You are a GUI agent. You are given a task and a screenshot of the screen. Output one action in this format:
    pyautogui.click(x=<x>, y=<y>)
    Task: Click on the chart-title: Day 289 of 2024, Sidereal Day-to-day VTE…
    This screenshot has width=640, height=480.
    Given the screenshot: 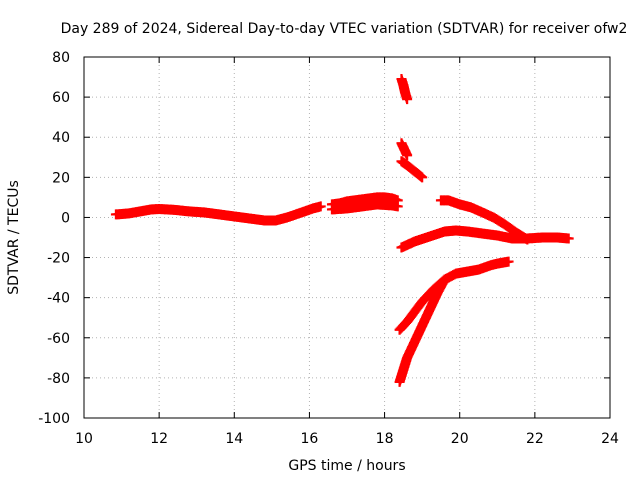 What is the action you would take?
    pyautogui.click(x=344, y=29)
    